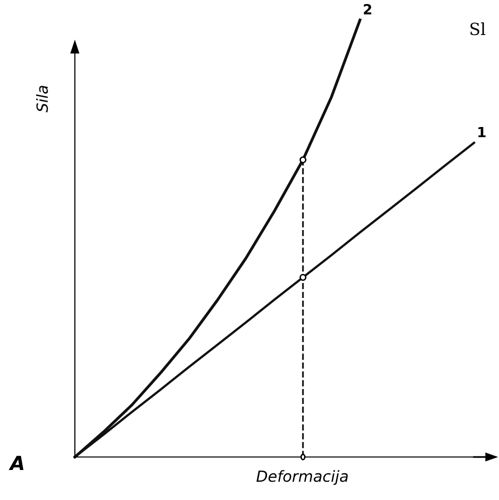 The width and height of the screenshot is (499, 500). What do you see at coordinates (302, 477) in the screenshot?
I see `x-axis-title: Deformacija` at bounding box center [302, 477].